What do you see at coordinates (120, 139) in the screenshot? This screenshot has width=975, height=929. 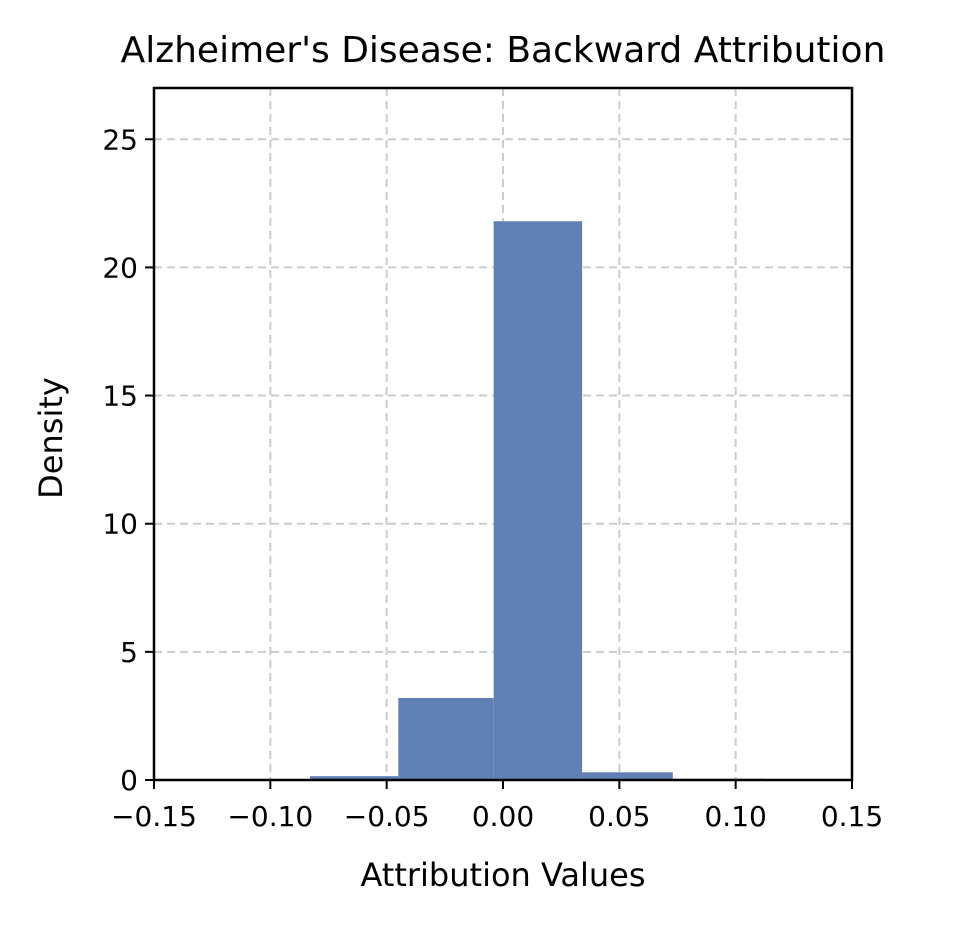 I see `y-tick-label: 25` at bounding box center [120, 139].